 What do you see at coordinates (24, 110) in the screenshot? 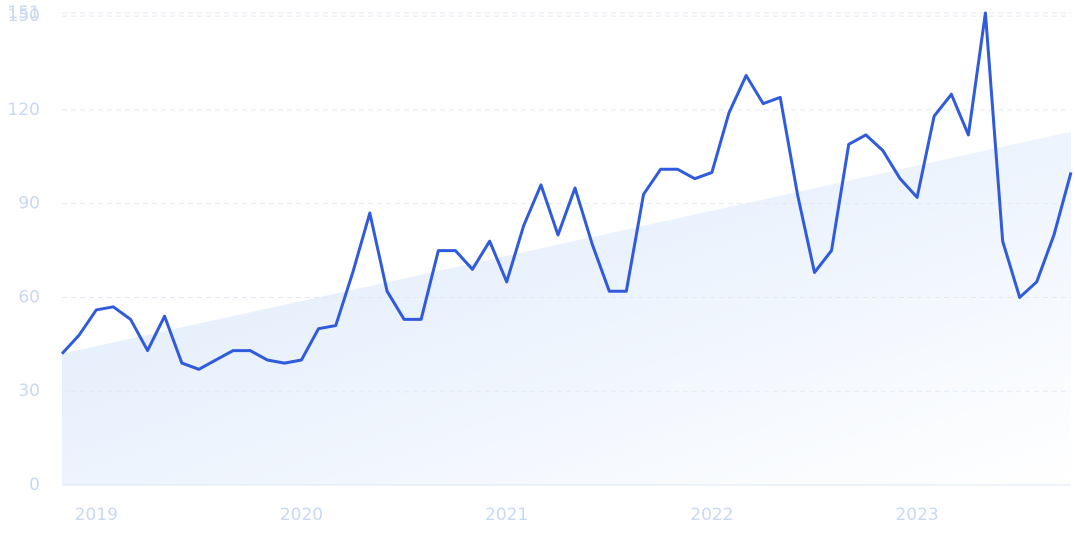
I see `y-tick-label: 120` at bounding box center [24, 110].